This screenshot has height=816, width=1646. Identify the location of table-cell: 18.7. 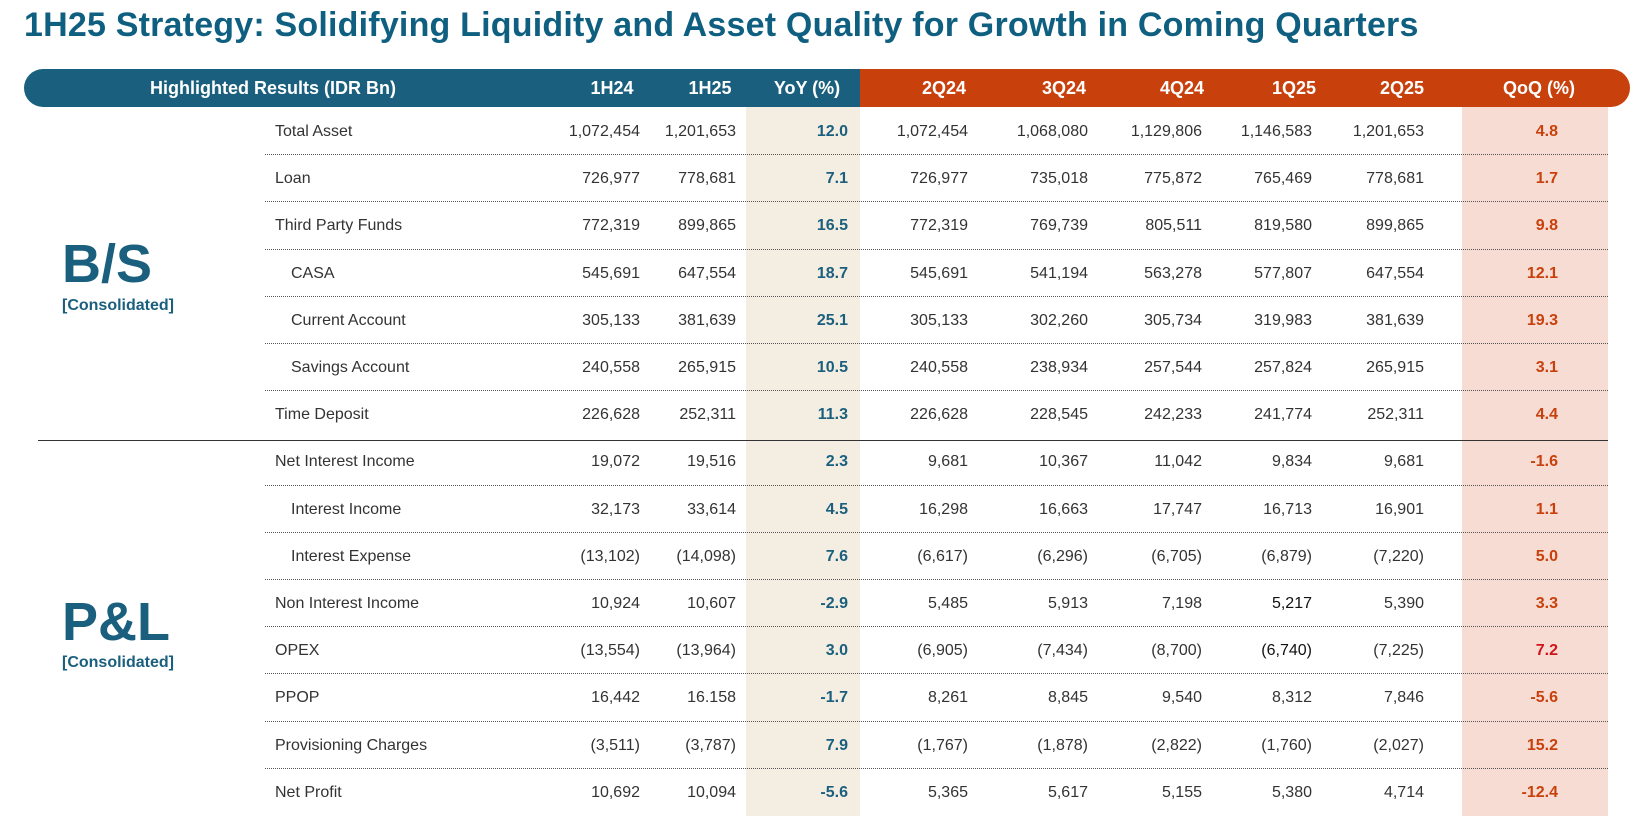
(832, 273).